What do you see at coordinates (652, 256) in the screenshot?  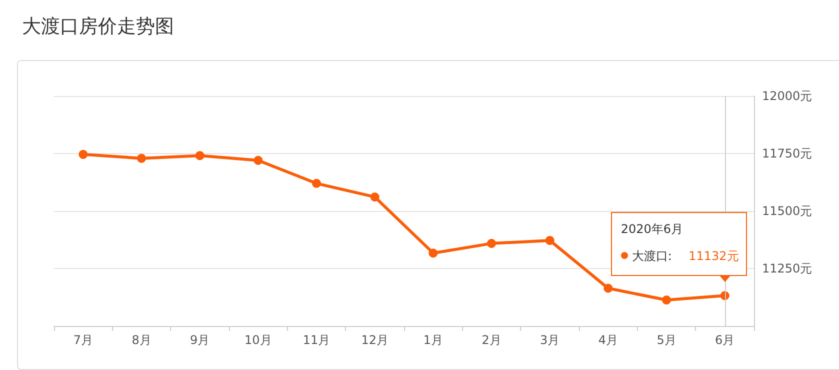 I see `annotation: 大渡口:` at bounding box center [652, 256].